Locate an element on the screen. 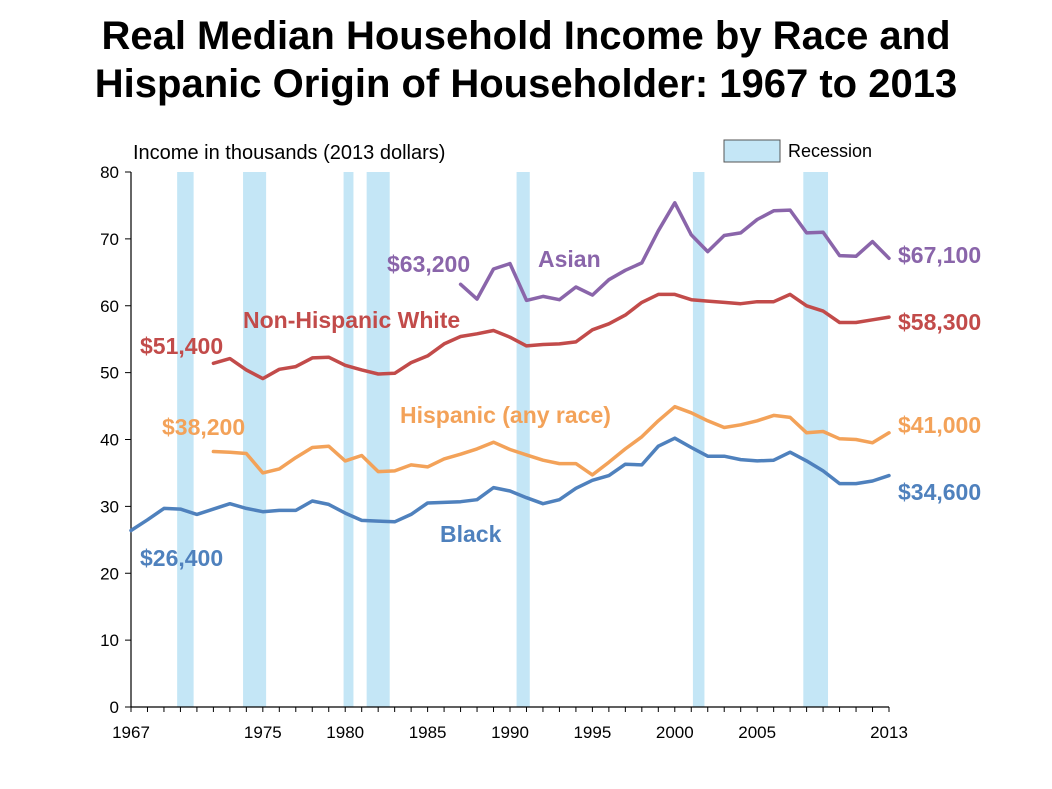  end-value-asian: $67,100 is located at coordinates (939, 255).